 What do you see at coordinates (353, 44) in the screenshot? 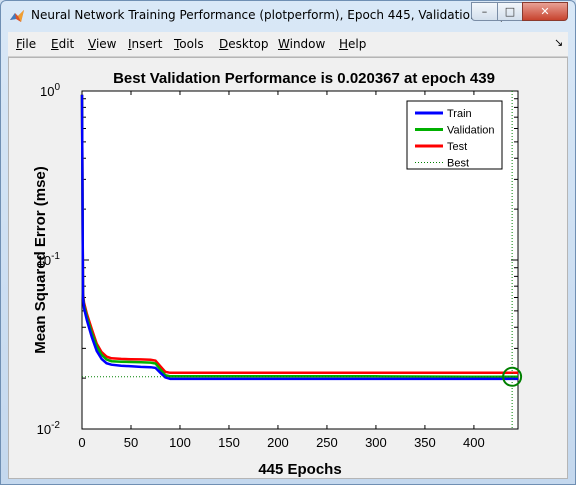
I see `menu-help: Help` at bounding box center [353, 44].